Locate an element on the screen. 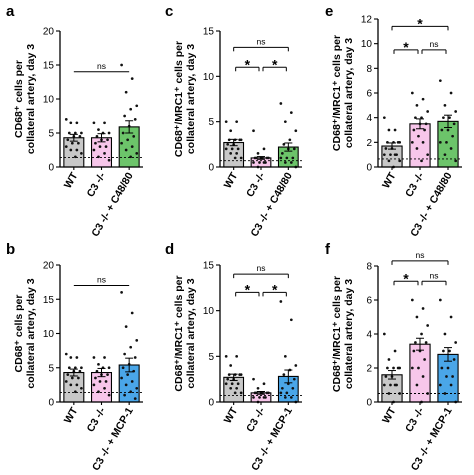 This screenshot has width=474, height=475. panel-letter: a is located at coordinates (10, 11).